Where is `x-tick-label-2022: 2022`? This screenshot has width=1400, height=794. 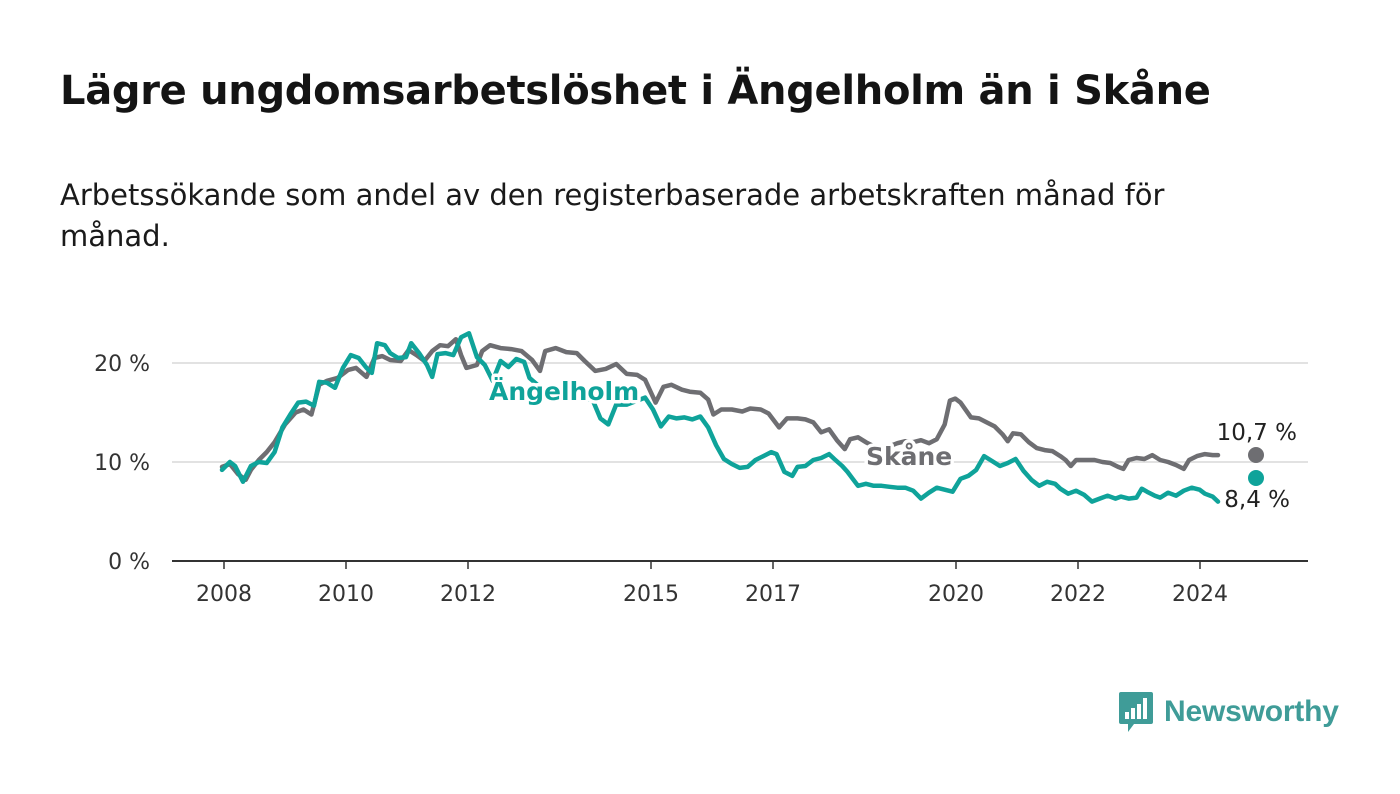 x-tick-label-2022: 2022 is located at coordinates (1078, 594).